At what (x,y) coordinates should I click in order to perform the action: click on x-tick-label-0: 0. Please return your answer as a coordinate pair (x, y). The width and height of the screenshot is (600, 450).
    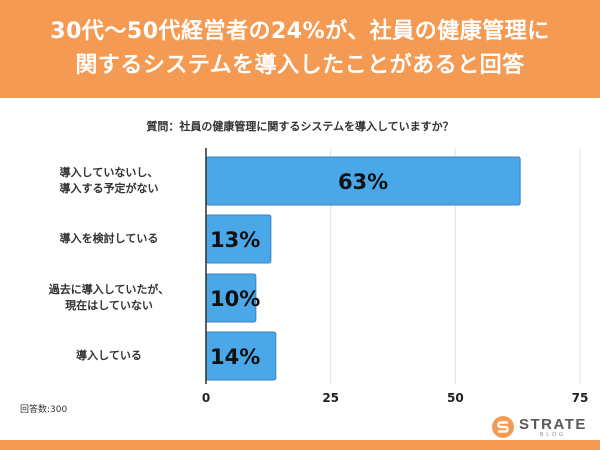
    Looking at the image, I should click on (206, 398).